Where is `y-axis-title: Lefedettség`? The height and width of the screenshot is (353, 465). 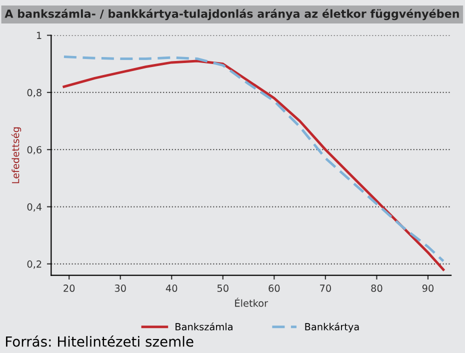 y-axis-title: Lefedettség is located at coordinates (16, 155).